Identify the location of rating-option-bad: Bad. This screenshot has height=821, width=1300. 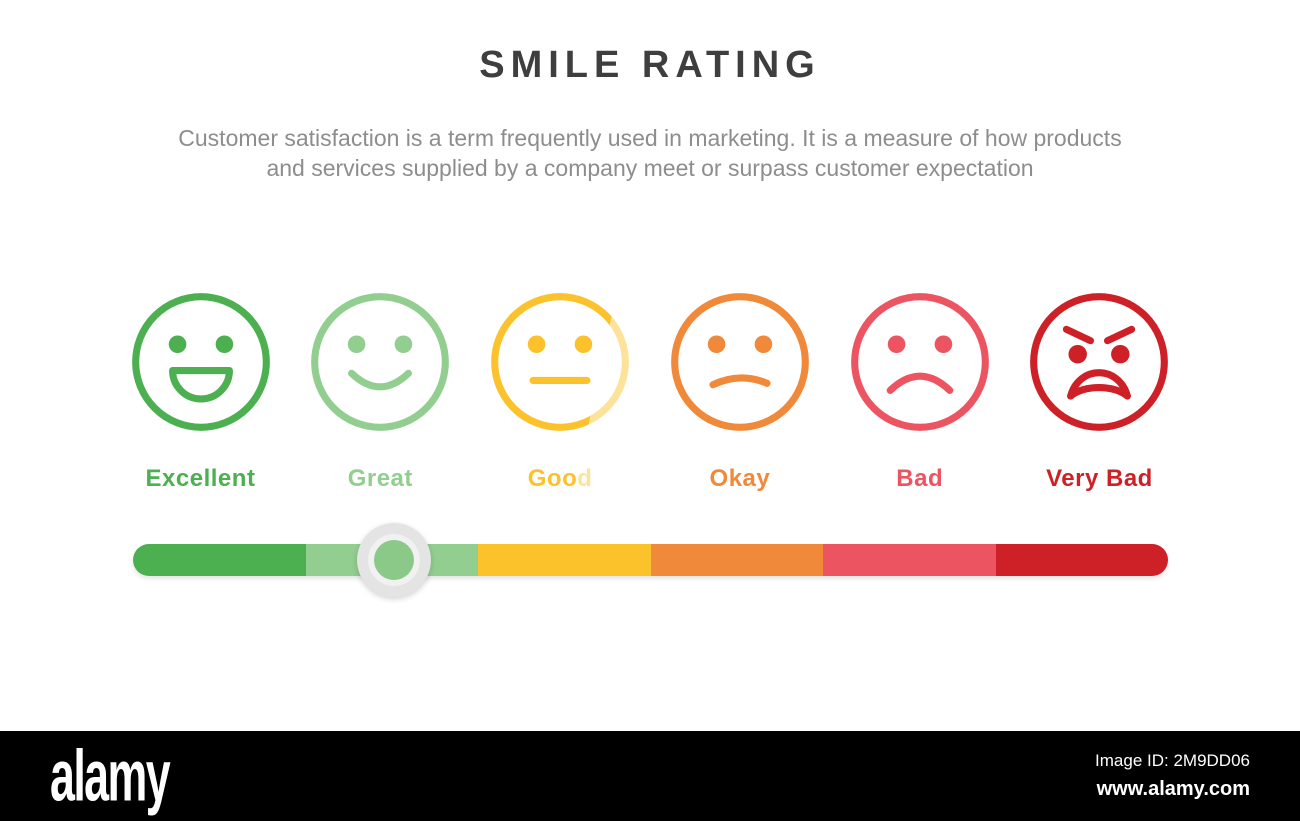
(920, 392).